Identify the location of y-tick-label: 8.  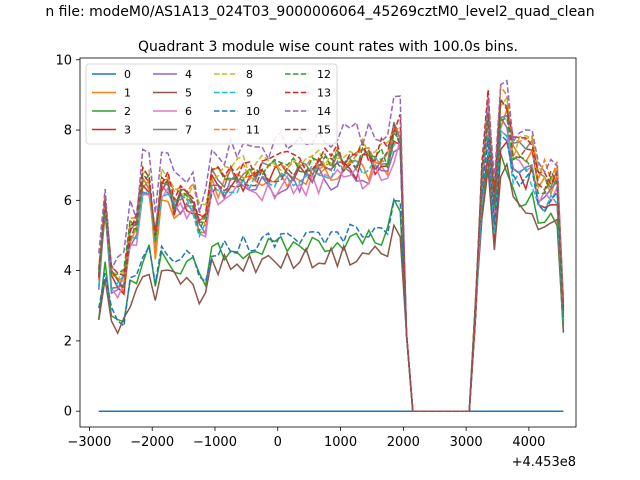
(68, 131).